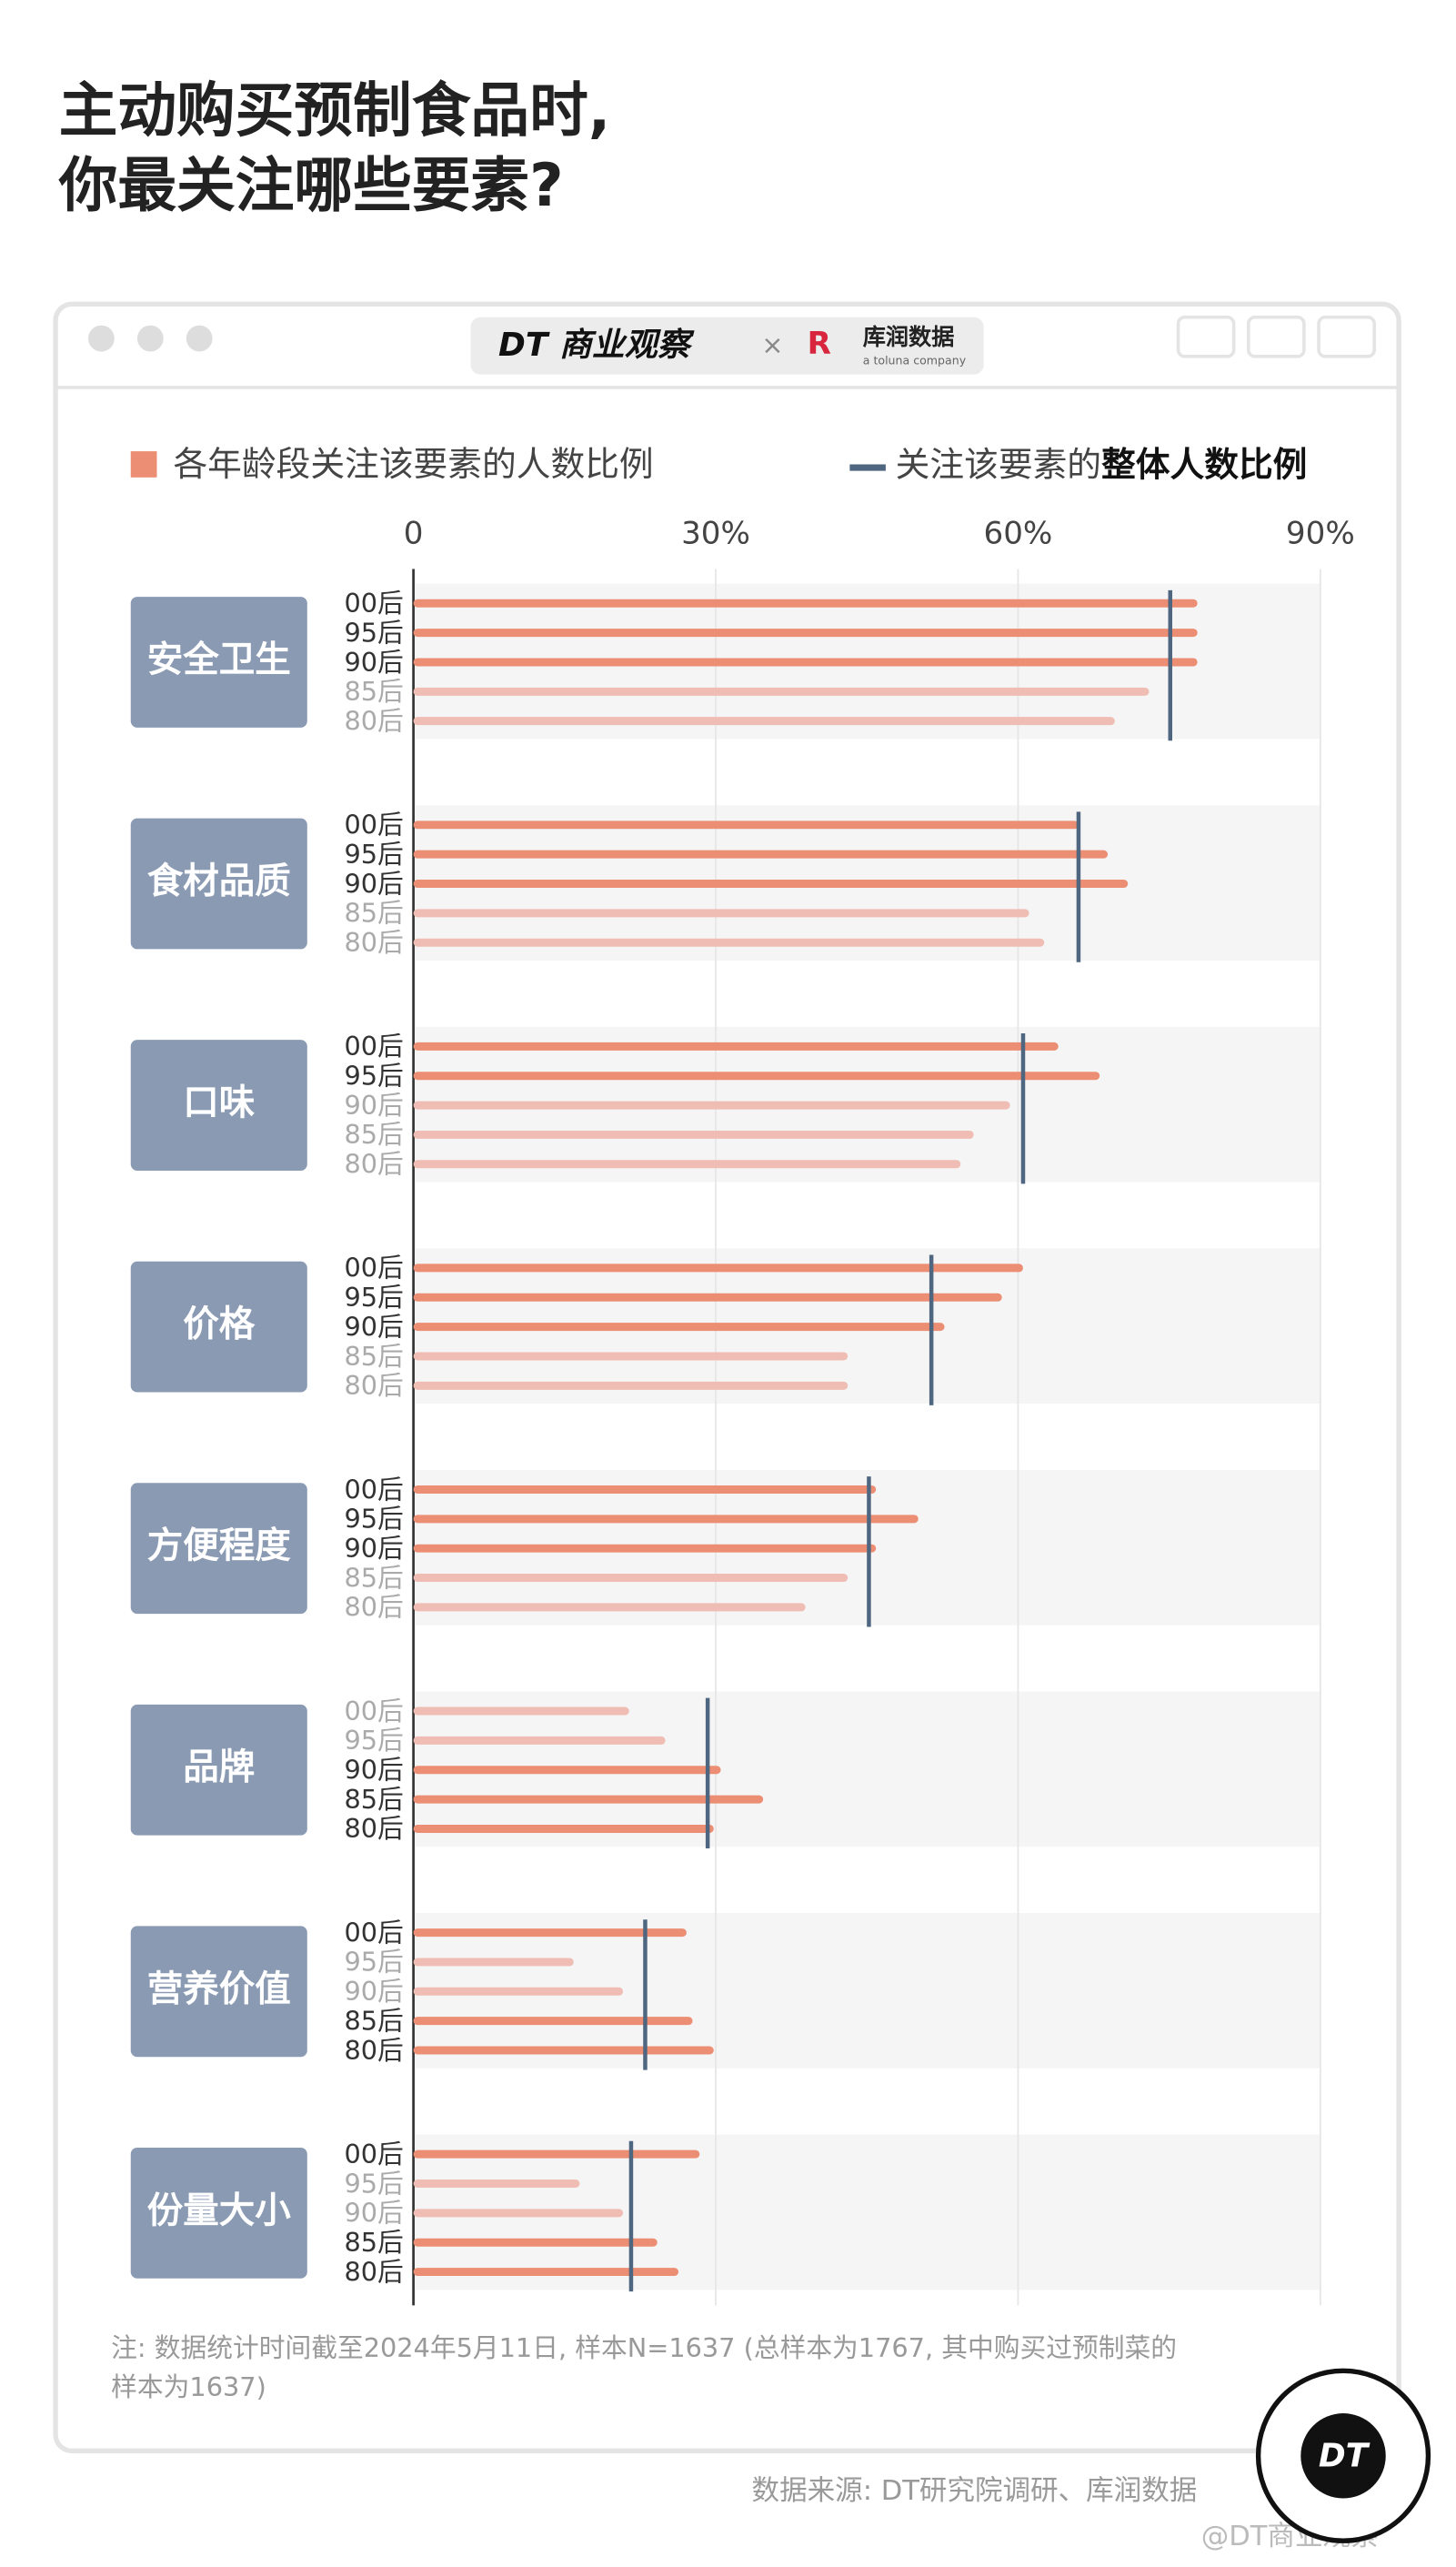  I want to click on x-tick-label: 60%, so click(1019, 533).